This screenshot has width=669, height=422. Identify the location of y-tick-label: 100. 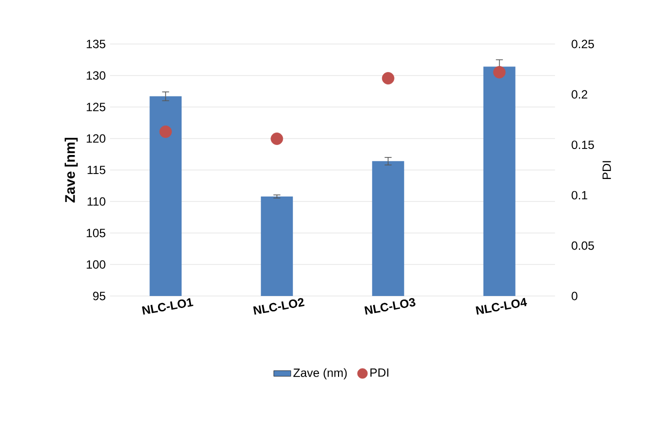
(96, 264).